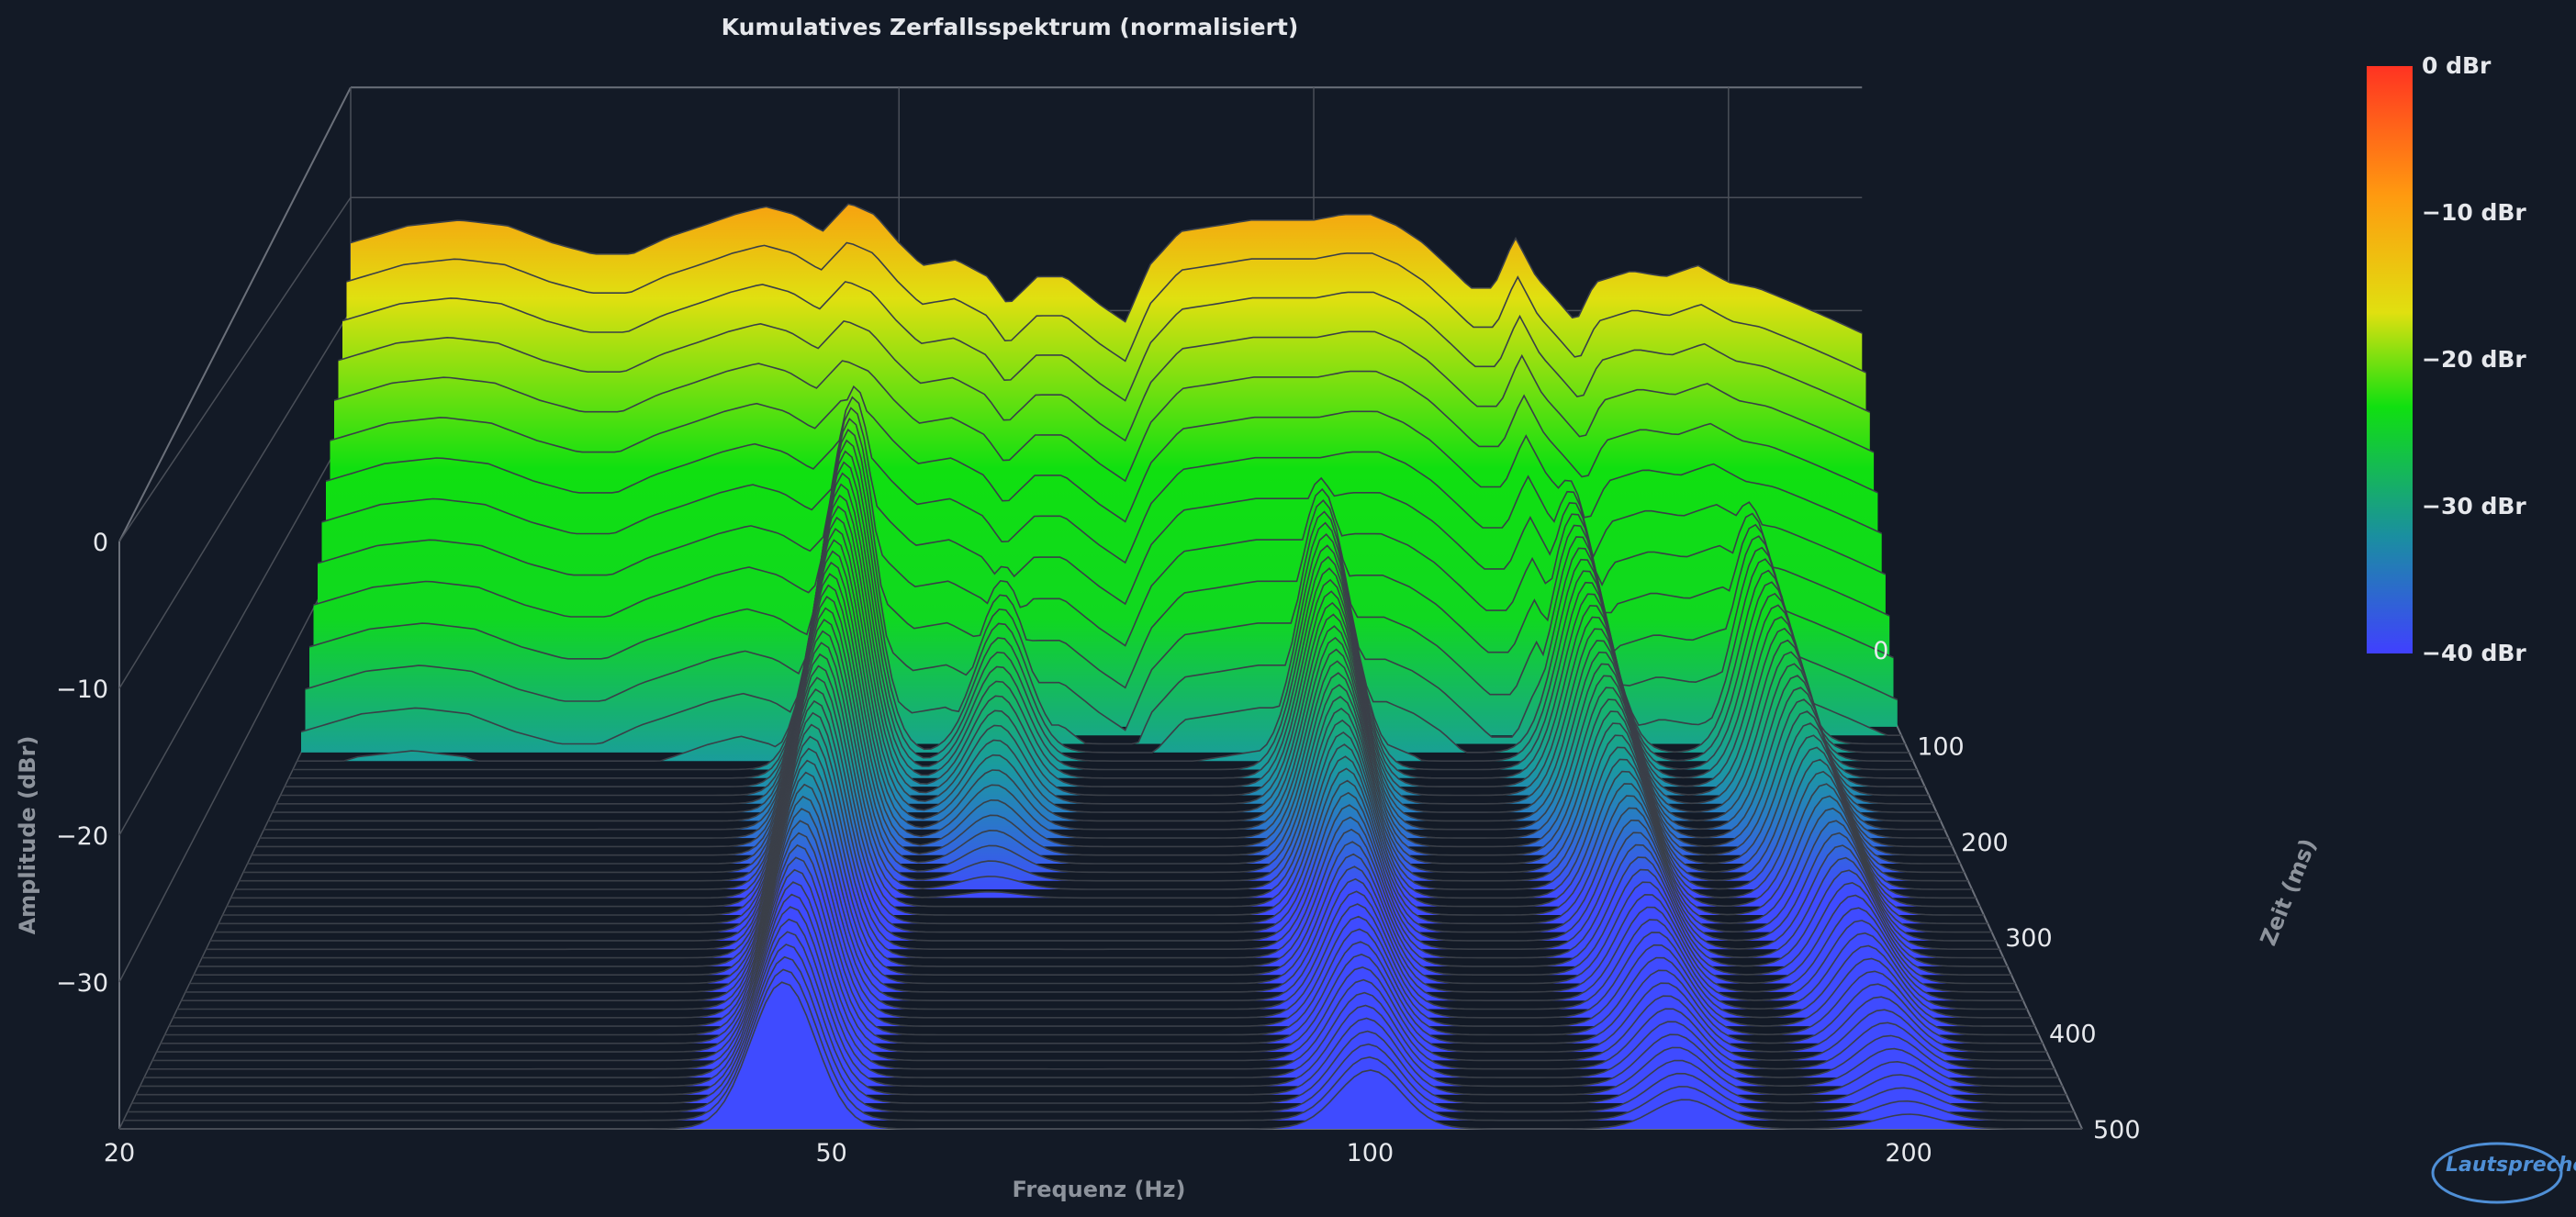  What do you see at coordinates (2511, 1165) in the screenshot?
I see `logo-text: LautsprecherForum.eu` at bounding box center [2511, 1165].